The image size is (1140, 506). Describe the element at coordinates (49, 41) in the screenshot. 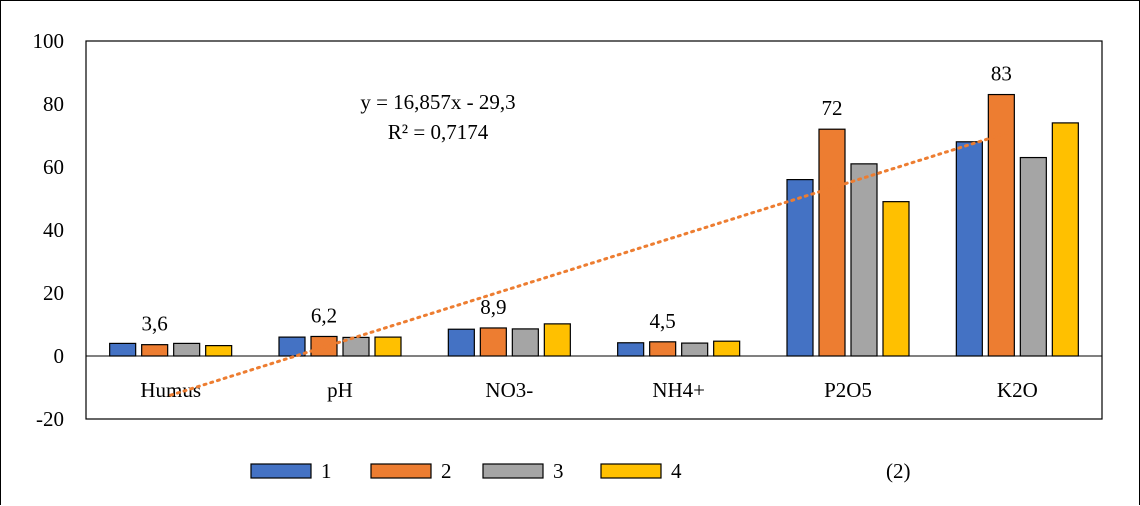

I see `y-tick-label: 100` at that location.